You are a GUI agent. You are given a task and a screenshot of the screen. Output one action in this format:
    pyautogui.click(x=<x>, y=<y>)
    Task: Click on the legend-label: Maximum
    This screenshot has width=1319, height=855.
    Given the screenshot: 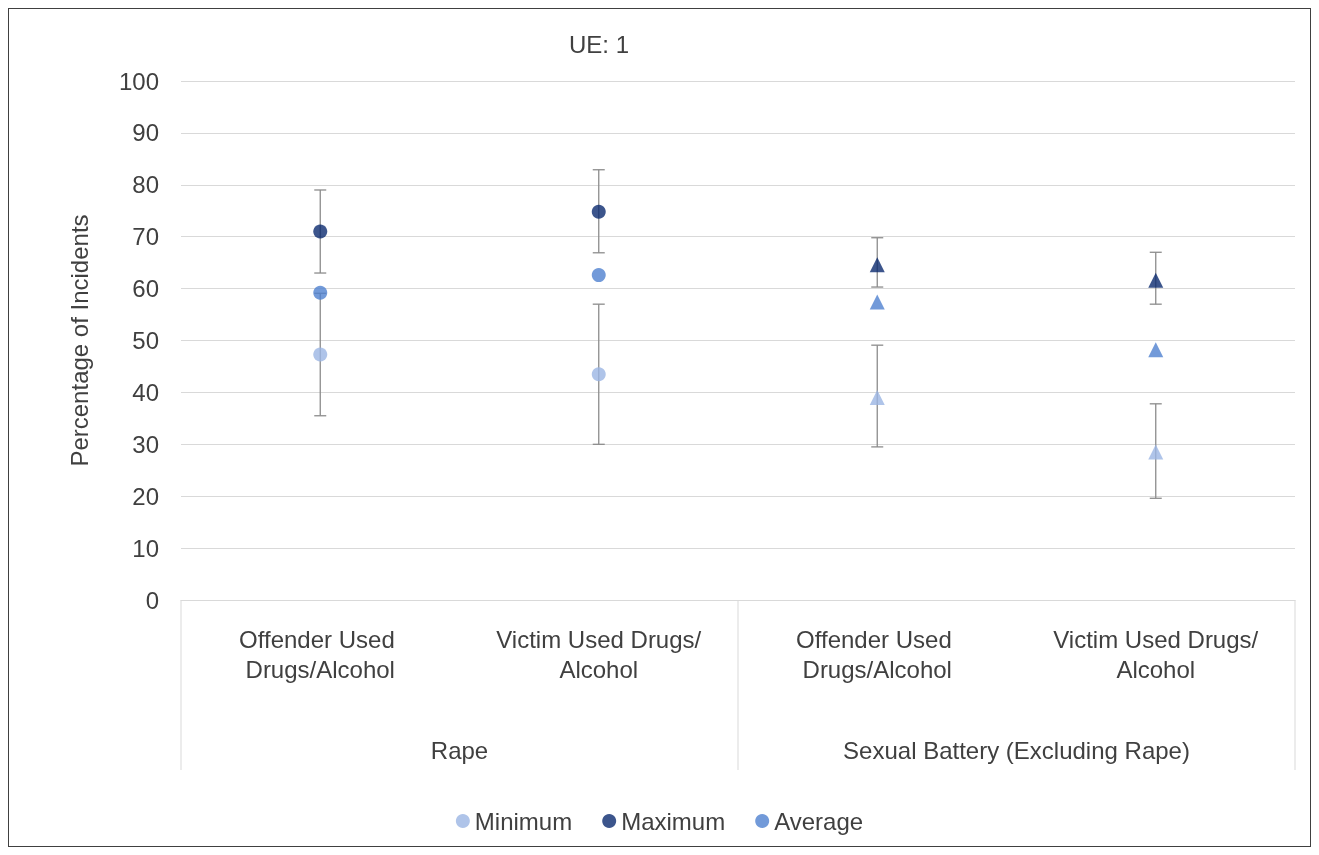 What is the action you would take?
    pyautogui.click(x=673, y=821)
    